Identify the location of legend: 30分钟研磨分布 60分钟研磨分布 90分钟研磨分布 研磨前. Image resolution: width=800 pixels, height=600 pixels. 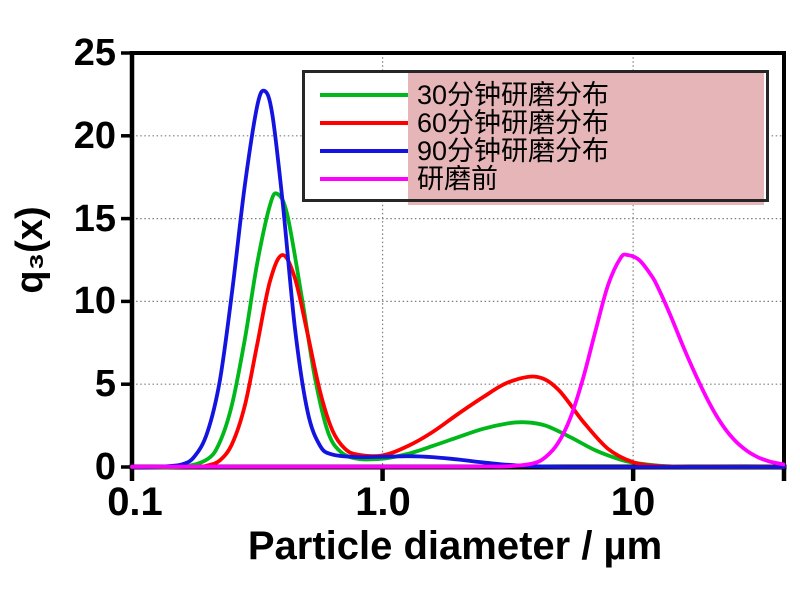
(535, 137).